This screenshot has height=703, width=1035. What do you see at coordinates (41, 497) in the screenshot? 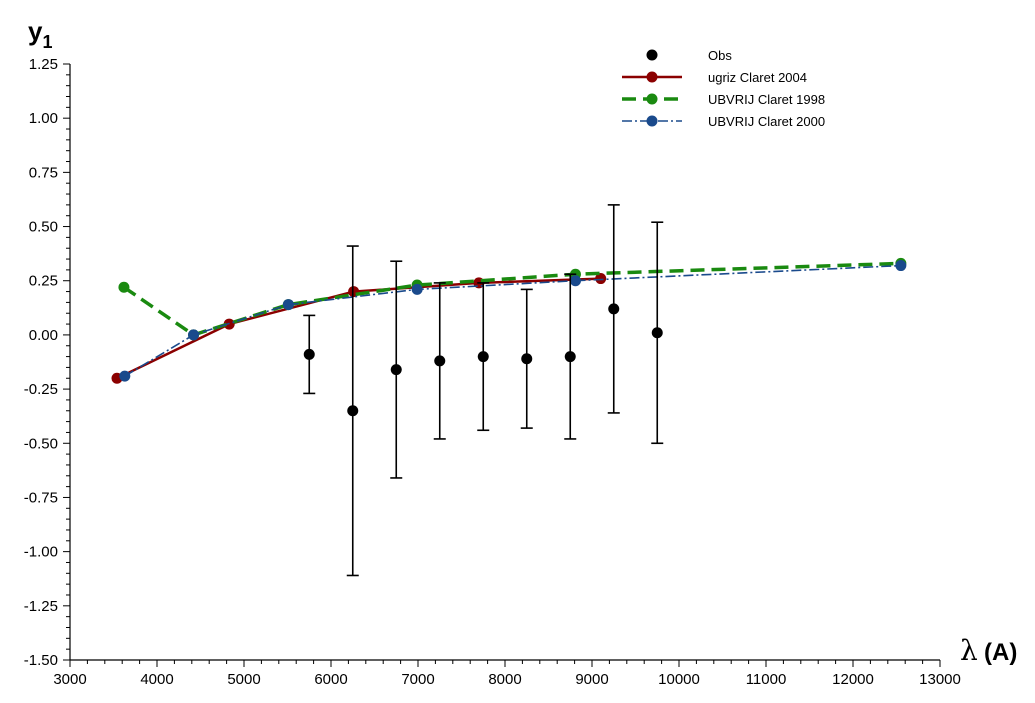
I see `y-tick-label: -0.75` at bounding box center [41, 497].